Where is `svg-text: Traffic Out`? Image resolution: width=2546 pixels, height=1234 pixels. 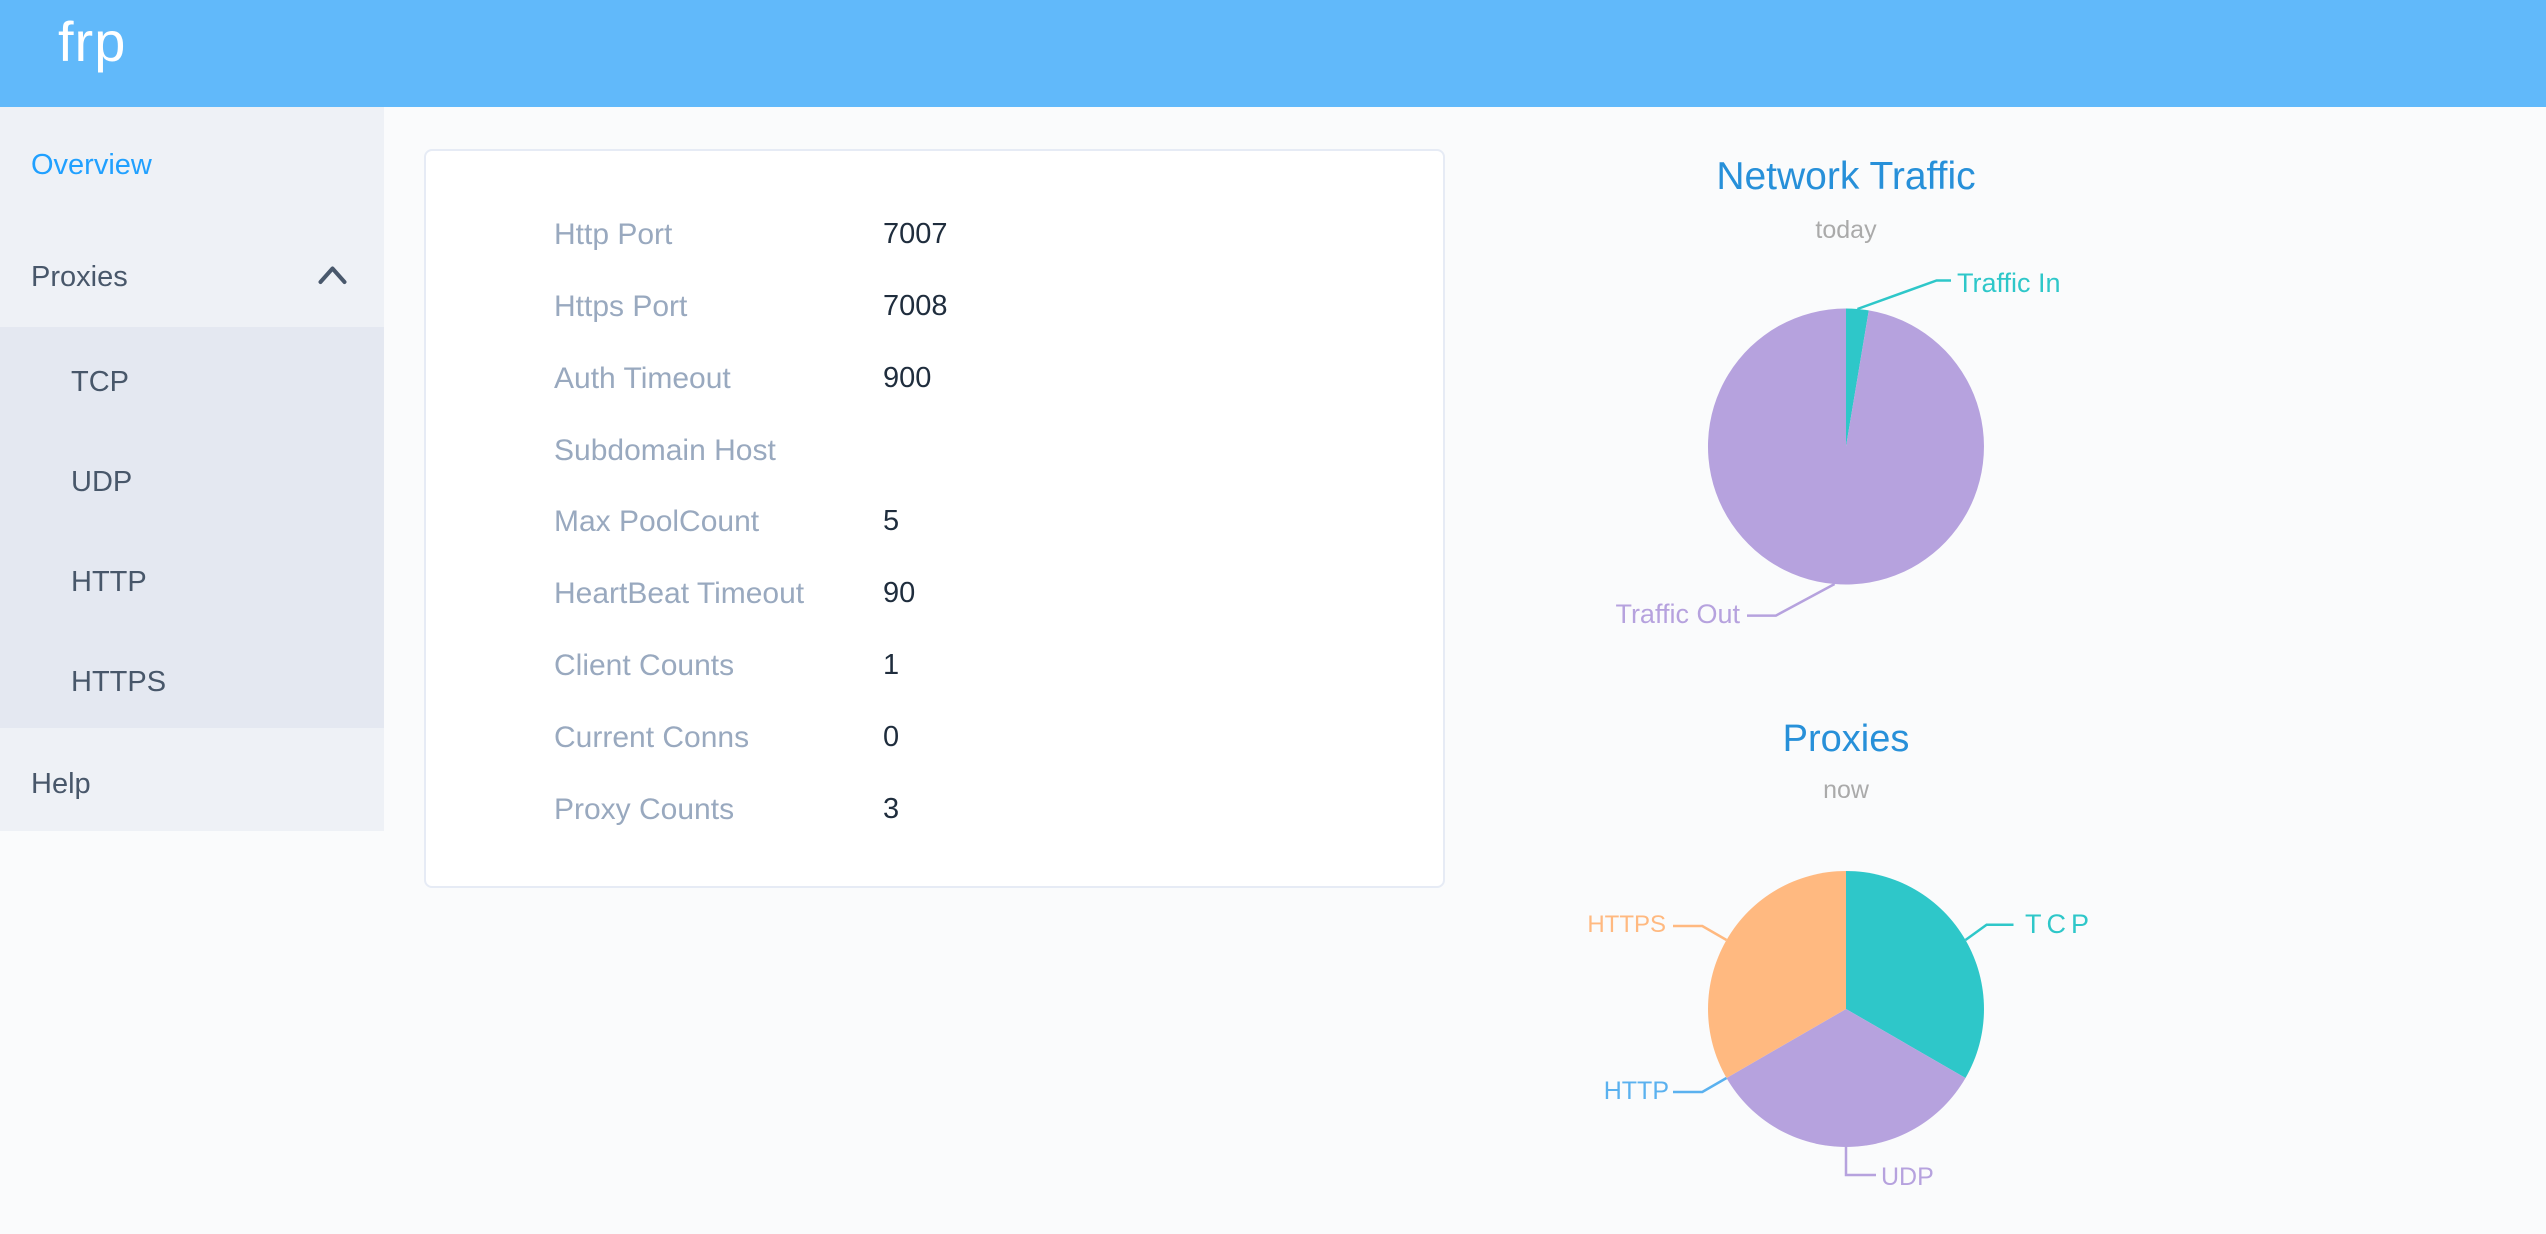 svg-text: Traffic Out is located at coordinates (1677, 614).